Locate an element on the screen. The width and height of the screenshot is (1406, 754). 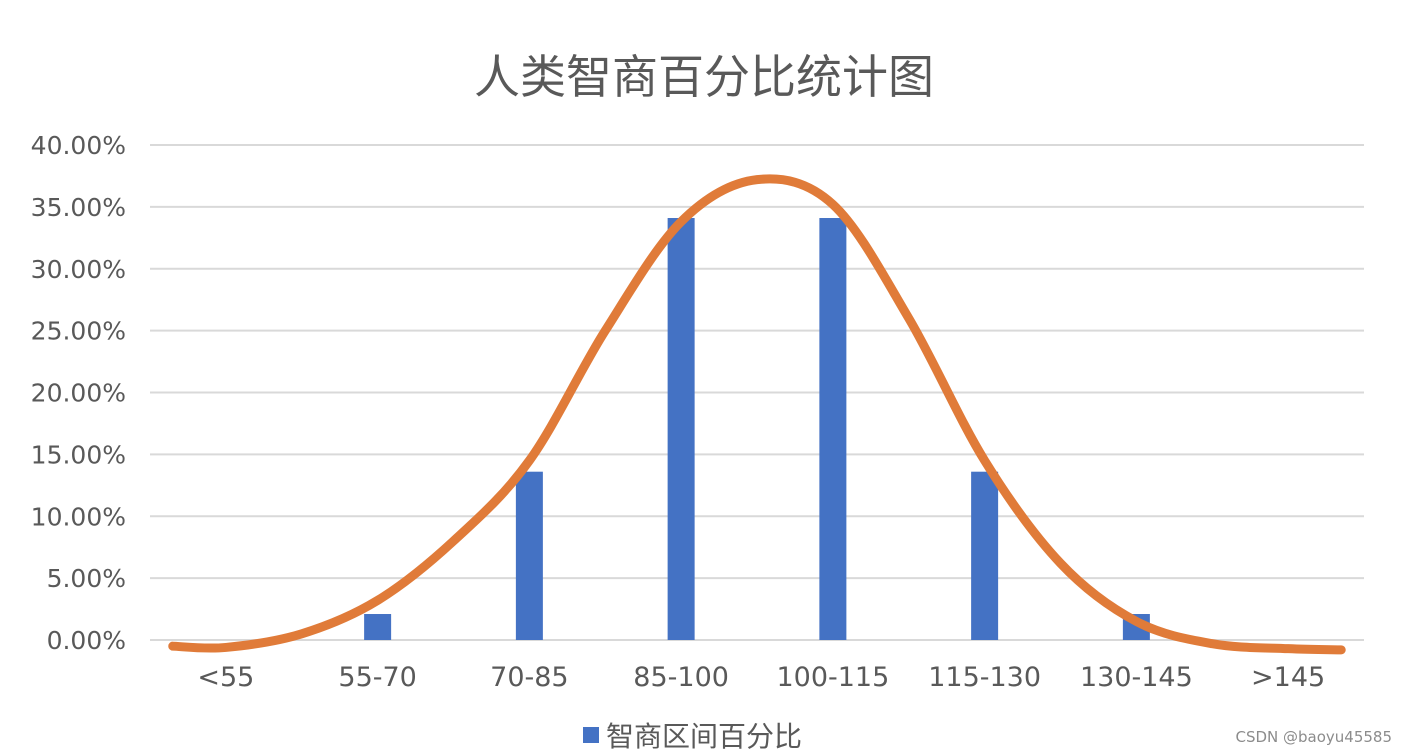
legend-label: 智商区间百分比 is located at coordinates (704, 736).